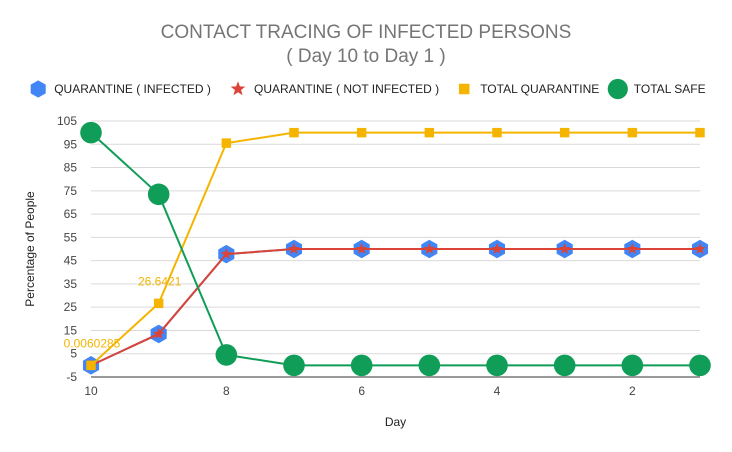 The width and height of the screenshot is (732, 452). I want to click on y-tick-label: 55, so click(71, 237).